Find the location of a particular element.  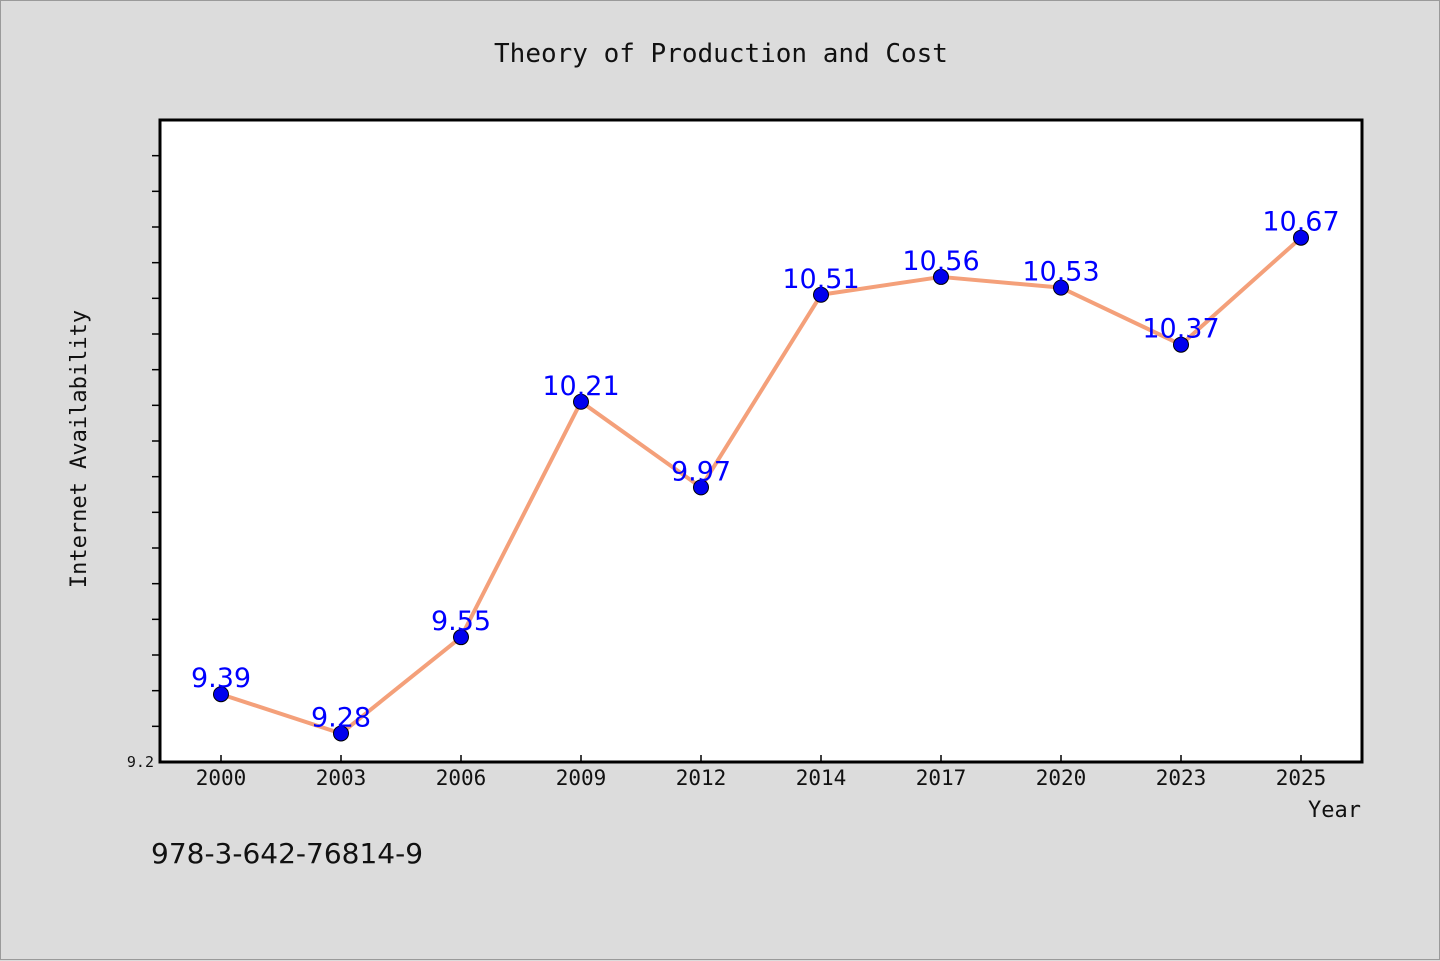

data-label: 9.55 is located at coordinates (461, 621).